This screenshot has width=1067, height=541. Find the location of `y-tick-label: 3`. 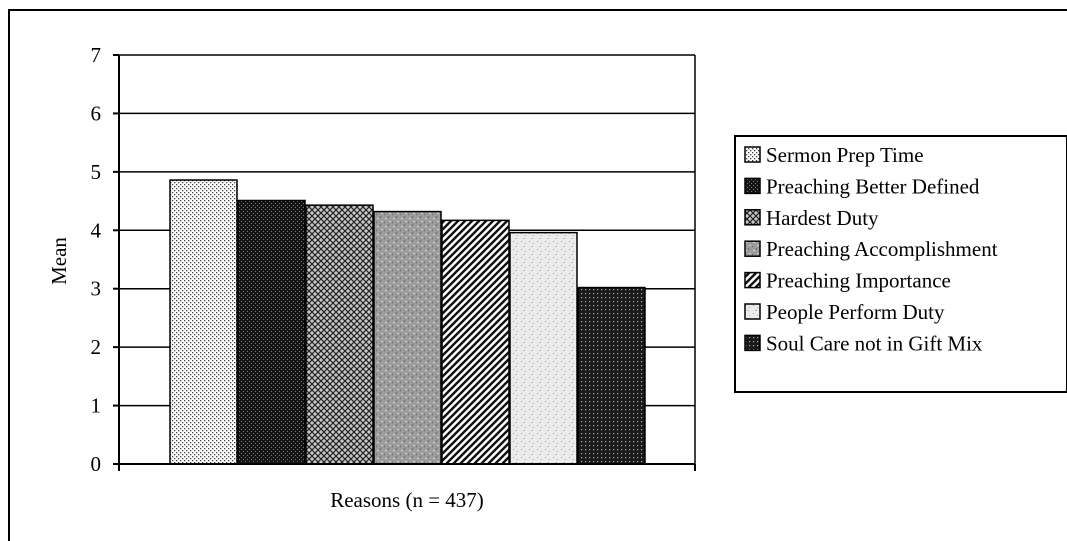

y-tick-label: 3 is located at coordinates (96, 289).